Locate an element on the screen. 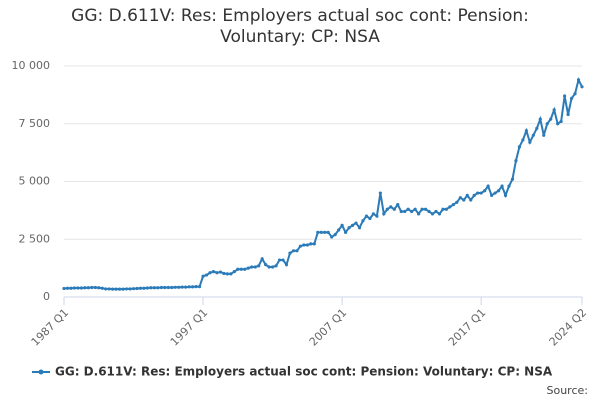 This screenshot has width=600, height=400. y-tick-label: 0 is located at coordinates (46, 296).